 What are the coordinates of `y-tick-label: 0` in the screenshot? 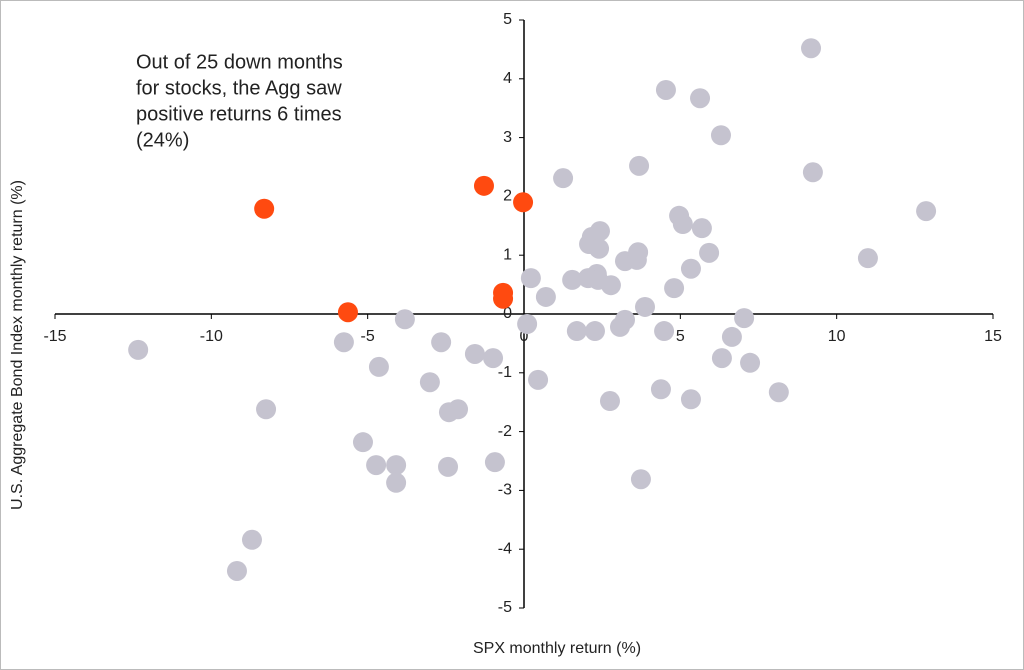 It's located at (507, 313).